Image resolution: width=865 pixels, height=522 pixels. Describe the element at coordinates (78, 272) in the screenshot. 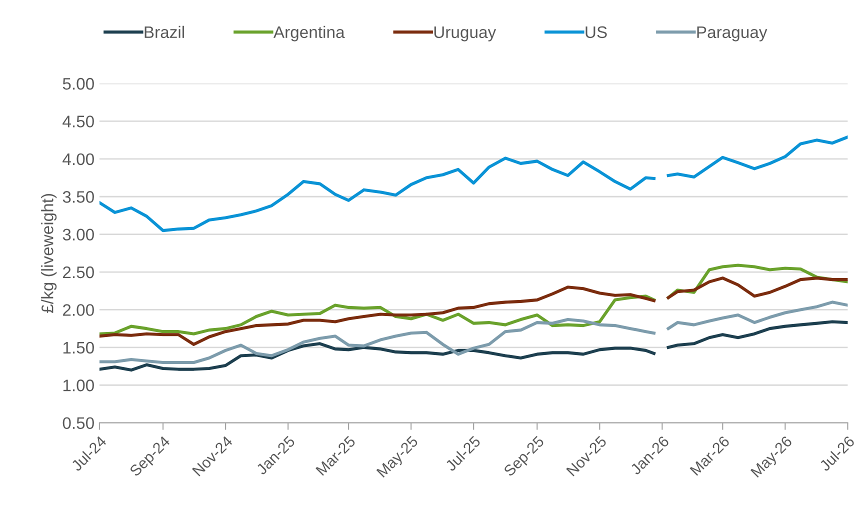

I see `y-tick-label: 2.50` at that location.